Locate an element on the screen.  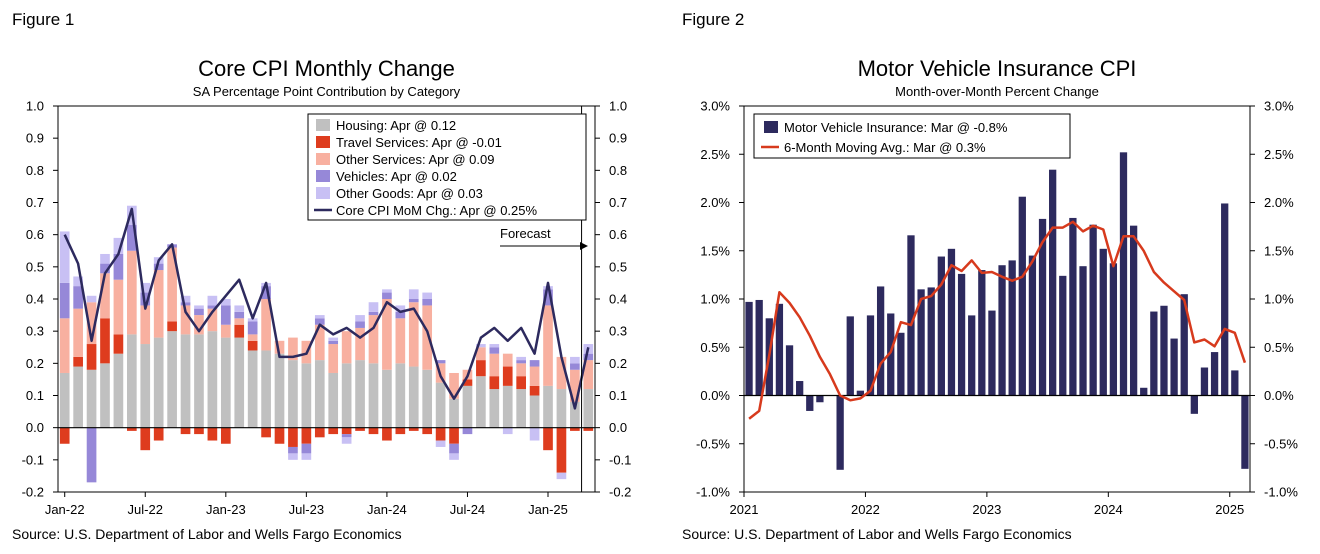
fig1-legend-label: Housing: Apr @ 0.12 is located at coordinates (396, 125).